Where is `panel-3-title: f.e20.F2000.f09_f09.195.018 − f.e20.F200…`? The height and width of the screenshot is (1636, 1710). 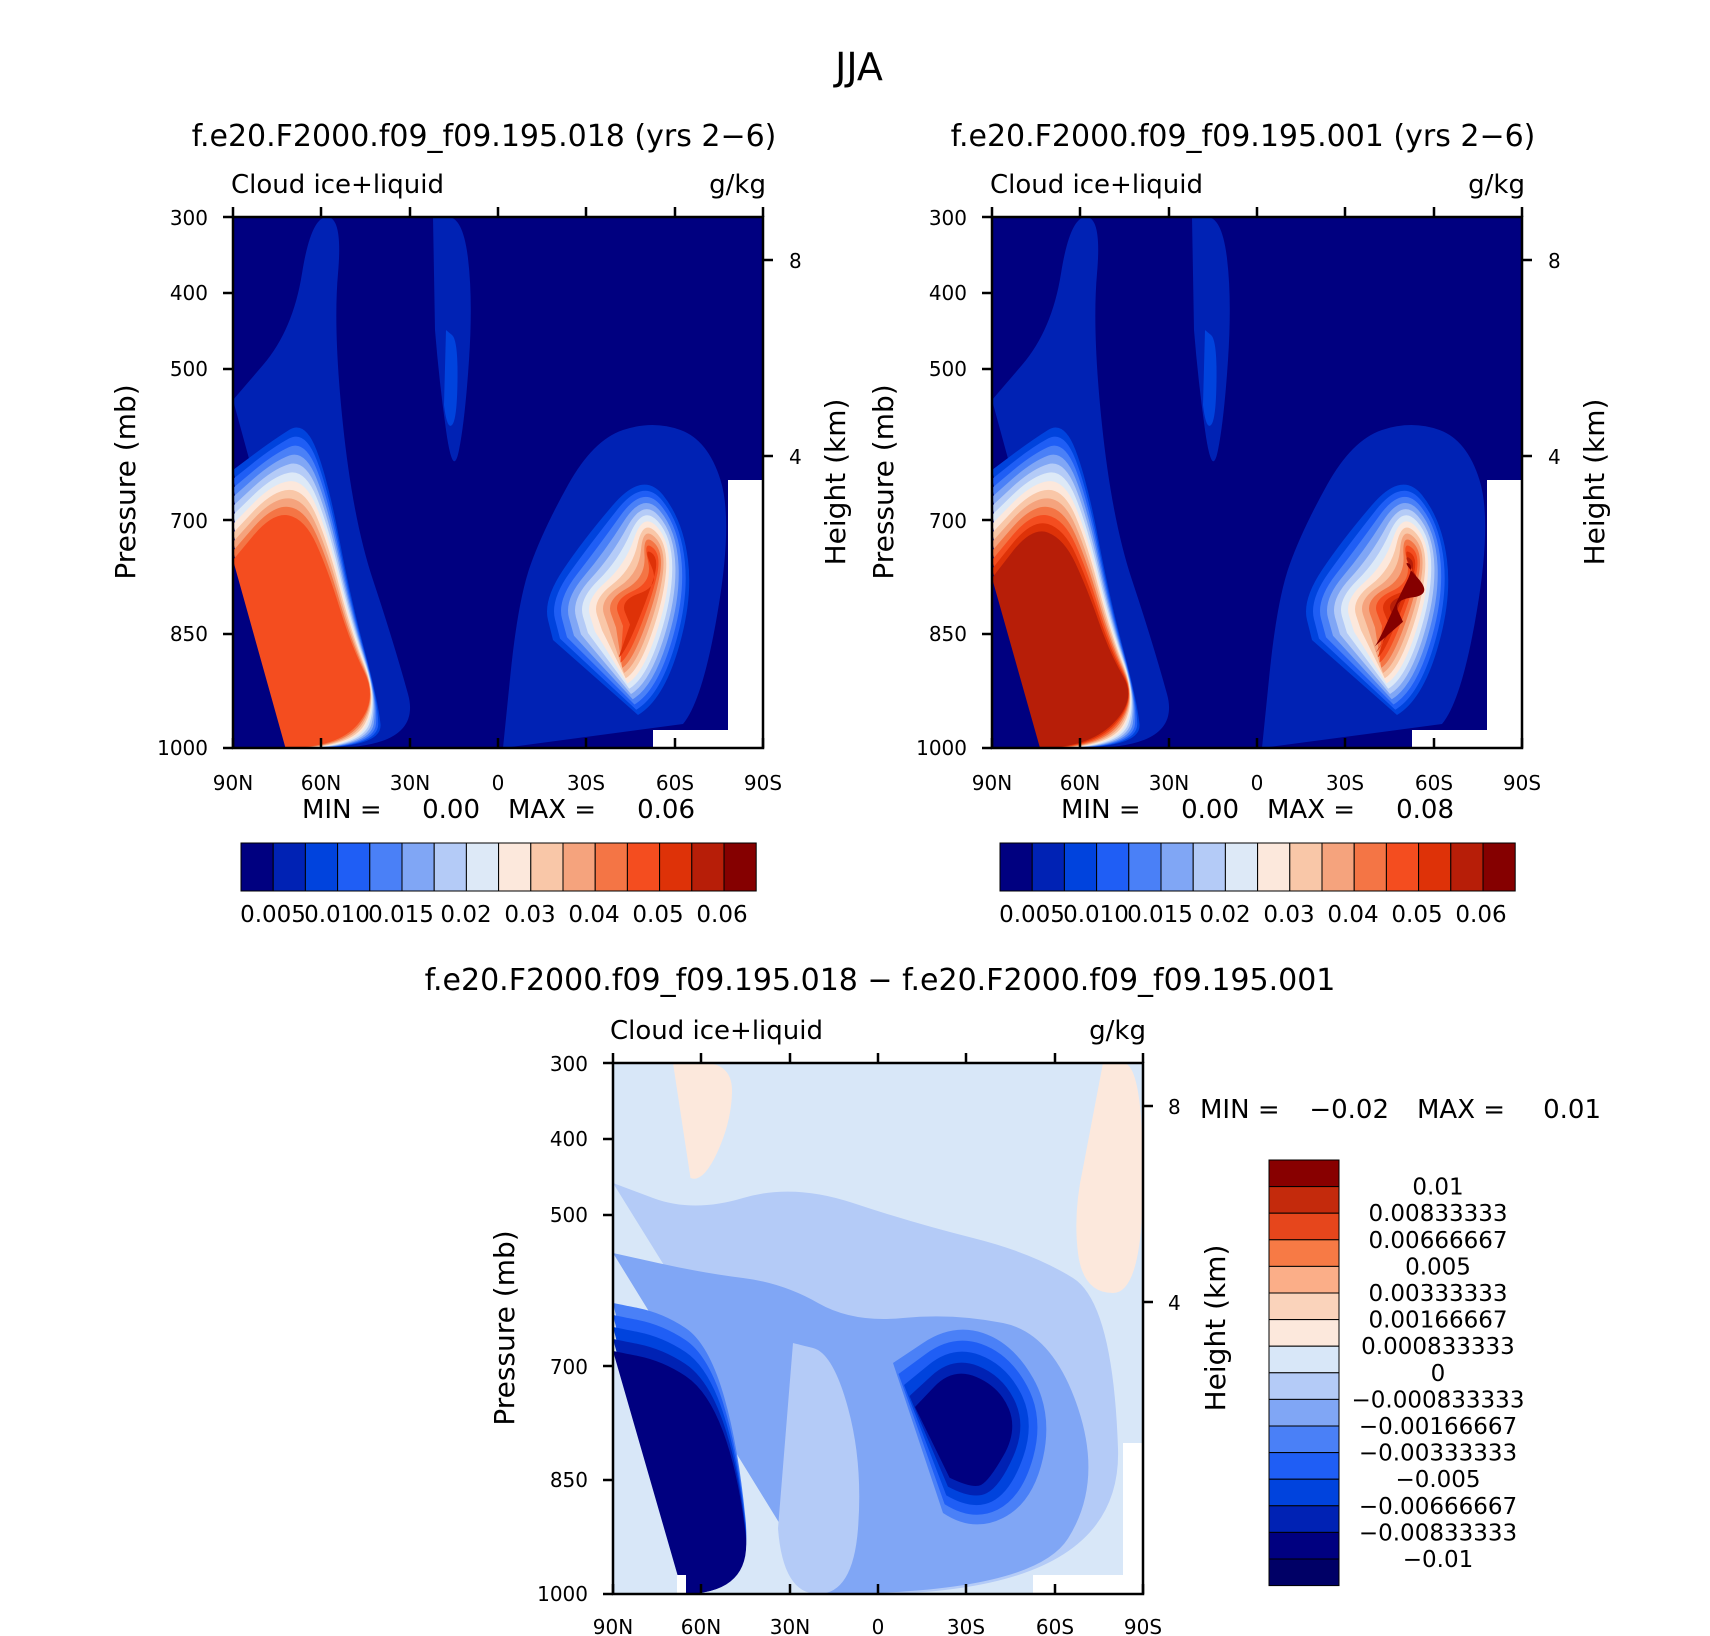 panel-3-title: f.e20.F2000.f09_f09.195.018 − f.e20.F200… is located at coordinates (880, 980).